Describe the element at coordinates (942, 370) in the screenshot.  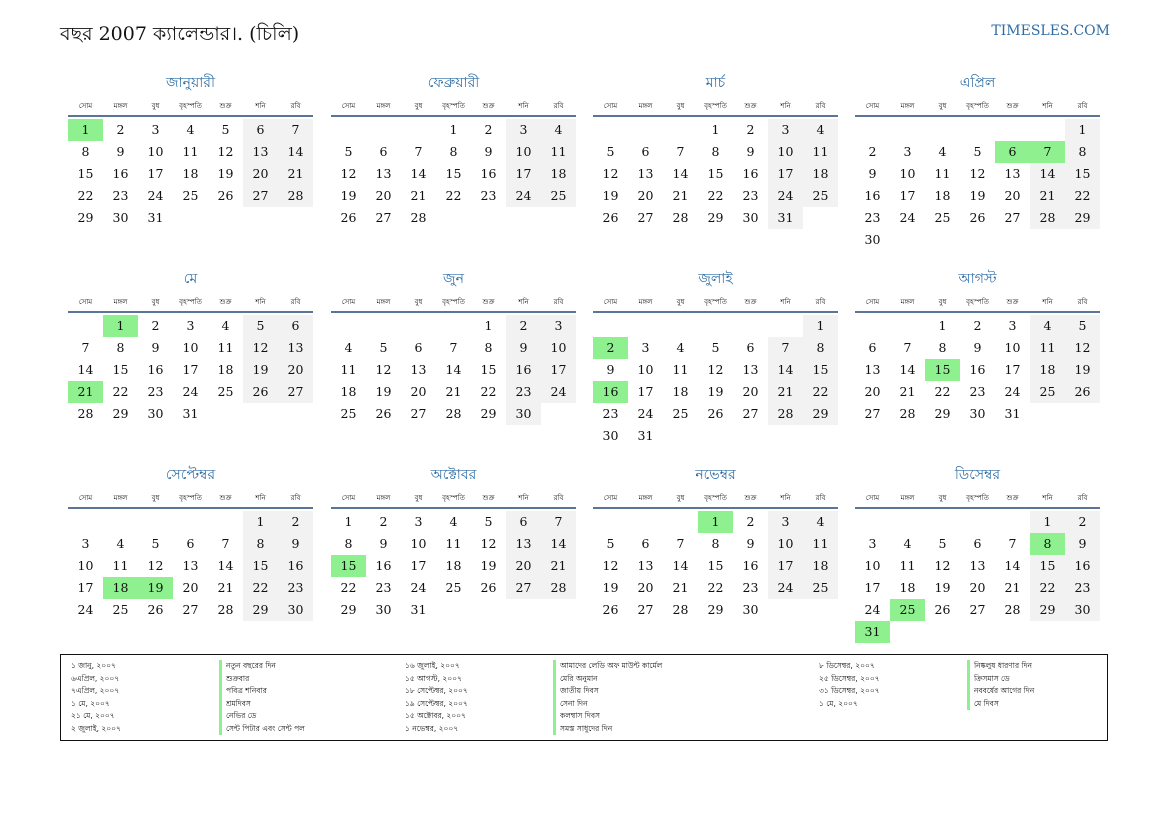
I see `holiday-day-cell: 15` at that location.